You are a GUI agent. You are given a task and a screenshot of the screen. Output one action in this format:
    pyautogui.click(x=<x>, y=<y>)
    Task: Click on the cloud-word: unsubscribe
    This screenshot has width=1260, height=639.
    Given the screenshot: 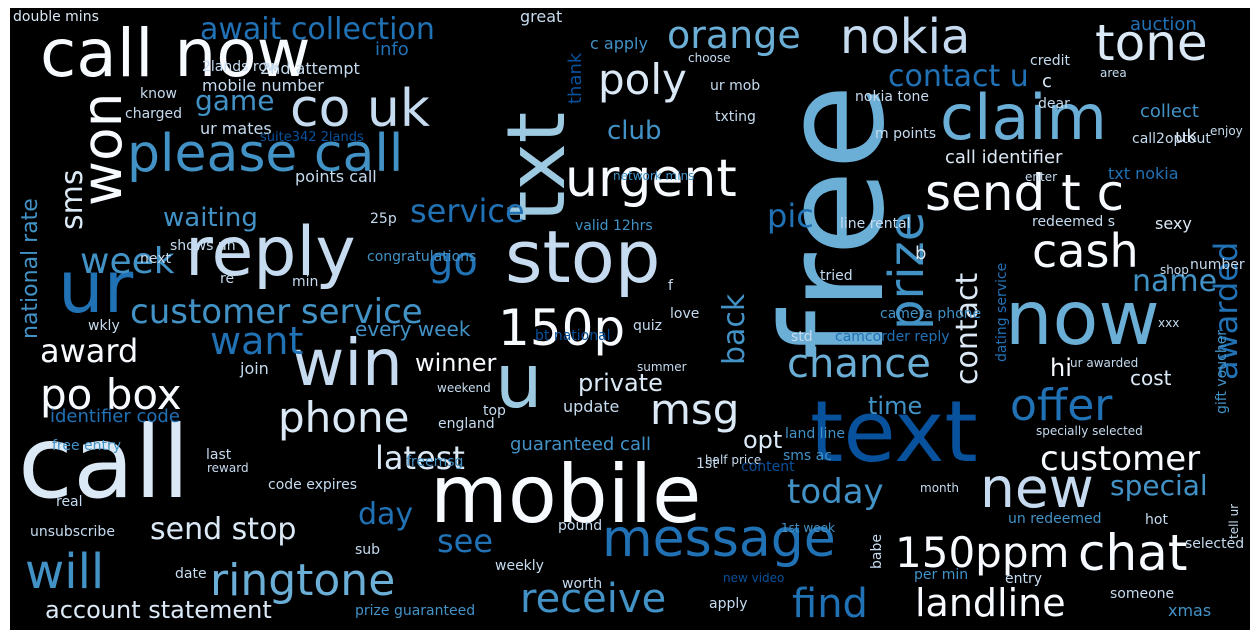 What is the action you would take?
    pyautogui.click(x=72, y=531)
    